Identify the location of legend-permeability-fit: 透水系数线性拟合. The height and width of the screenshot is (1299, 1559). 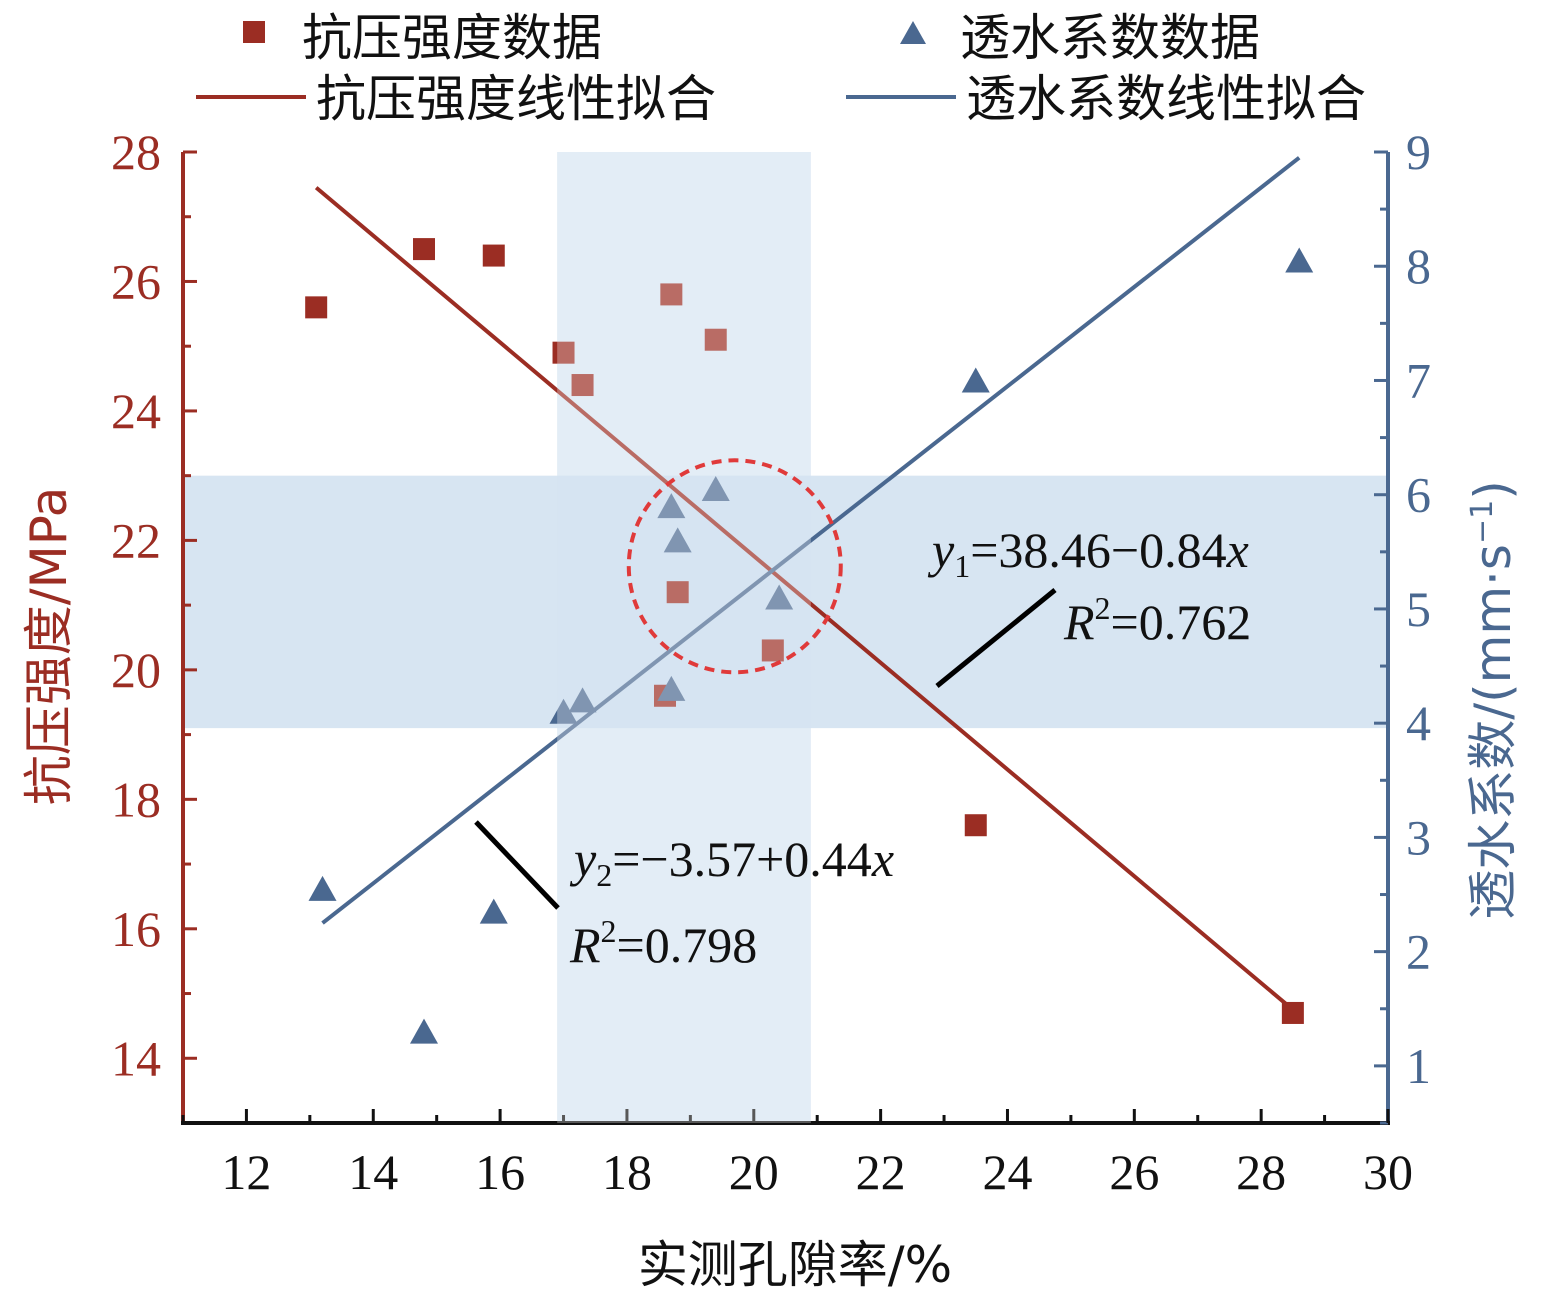
(1166, 99).